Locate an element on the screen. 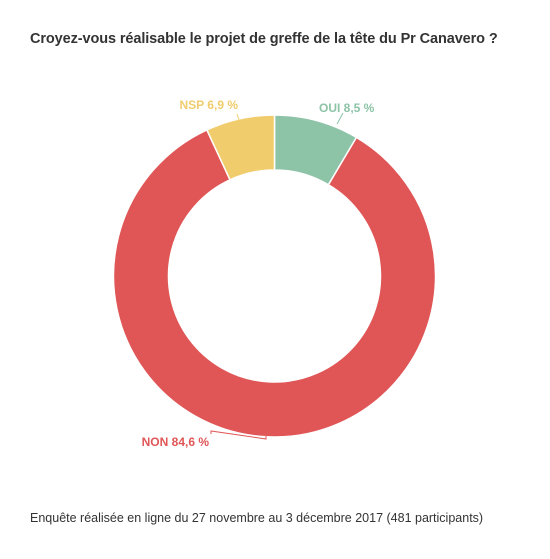  slice-label-nsp: NSP 6,9 % is located at coordinates (209, 105).